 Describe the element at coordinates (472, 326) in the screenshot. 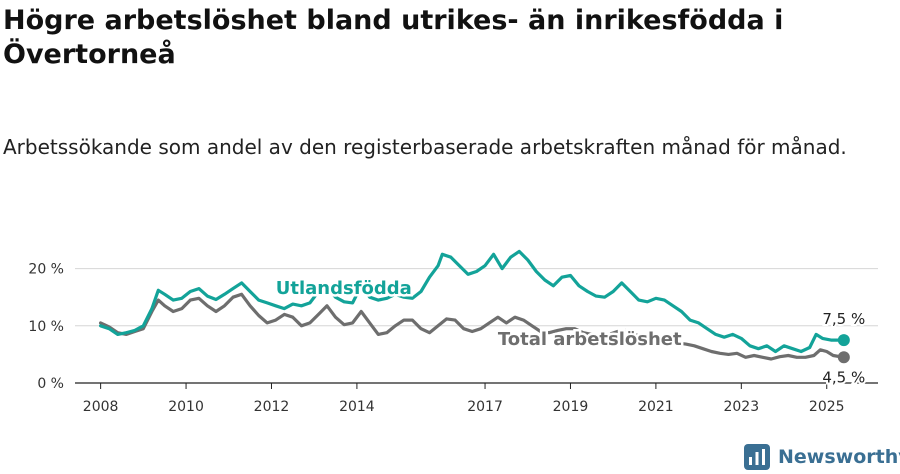

I see `series-line` at that location.